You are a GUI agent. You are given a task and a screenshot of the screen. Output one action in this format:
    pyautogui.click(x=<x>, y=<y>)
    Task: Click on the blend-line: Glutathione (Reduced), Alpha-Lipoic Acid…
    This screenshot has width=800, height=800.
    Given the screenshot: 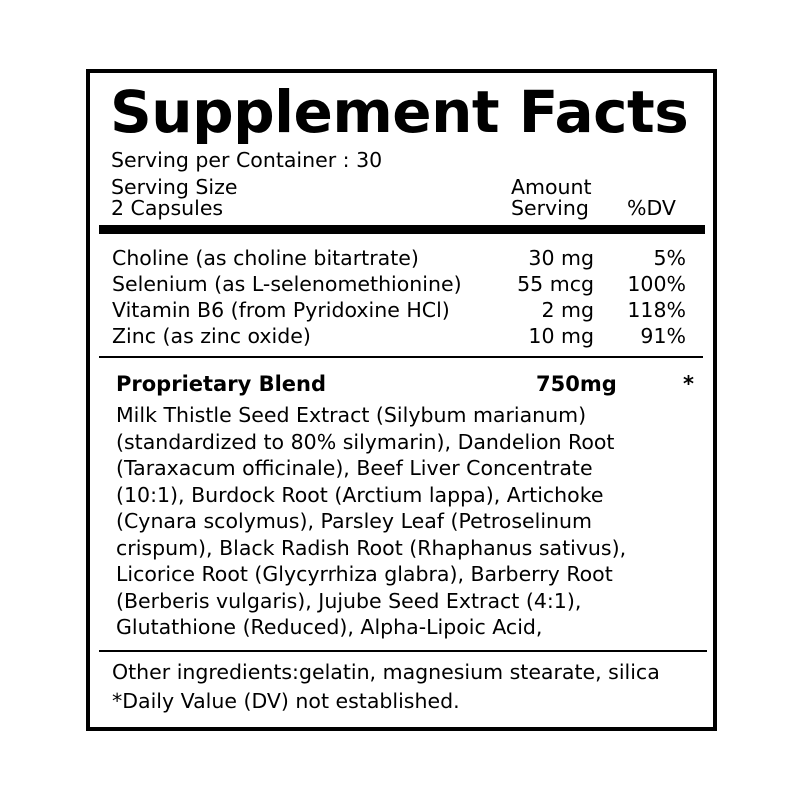 What is the action you would take?
    pyautogui.click(x=329, y=627)
    